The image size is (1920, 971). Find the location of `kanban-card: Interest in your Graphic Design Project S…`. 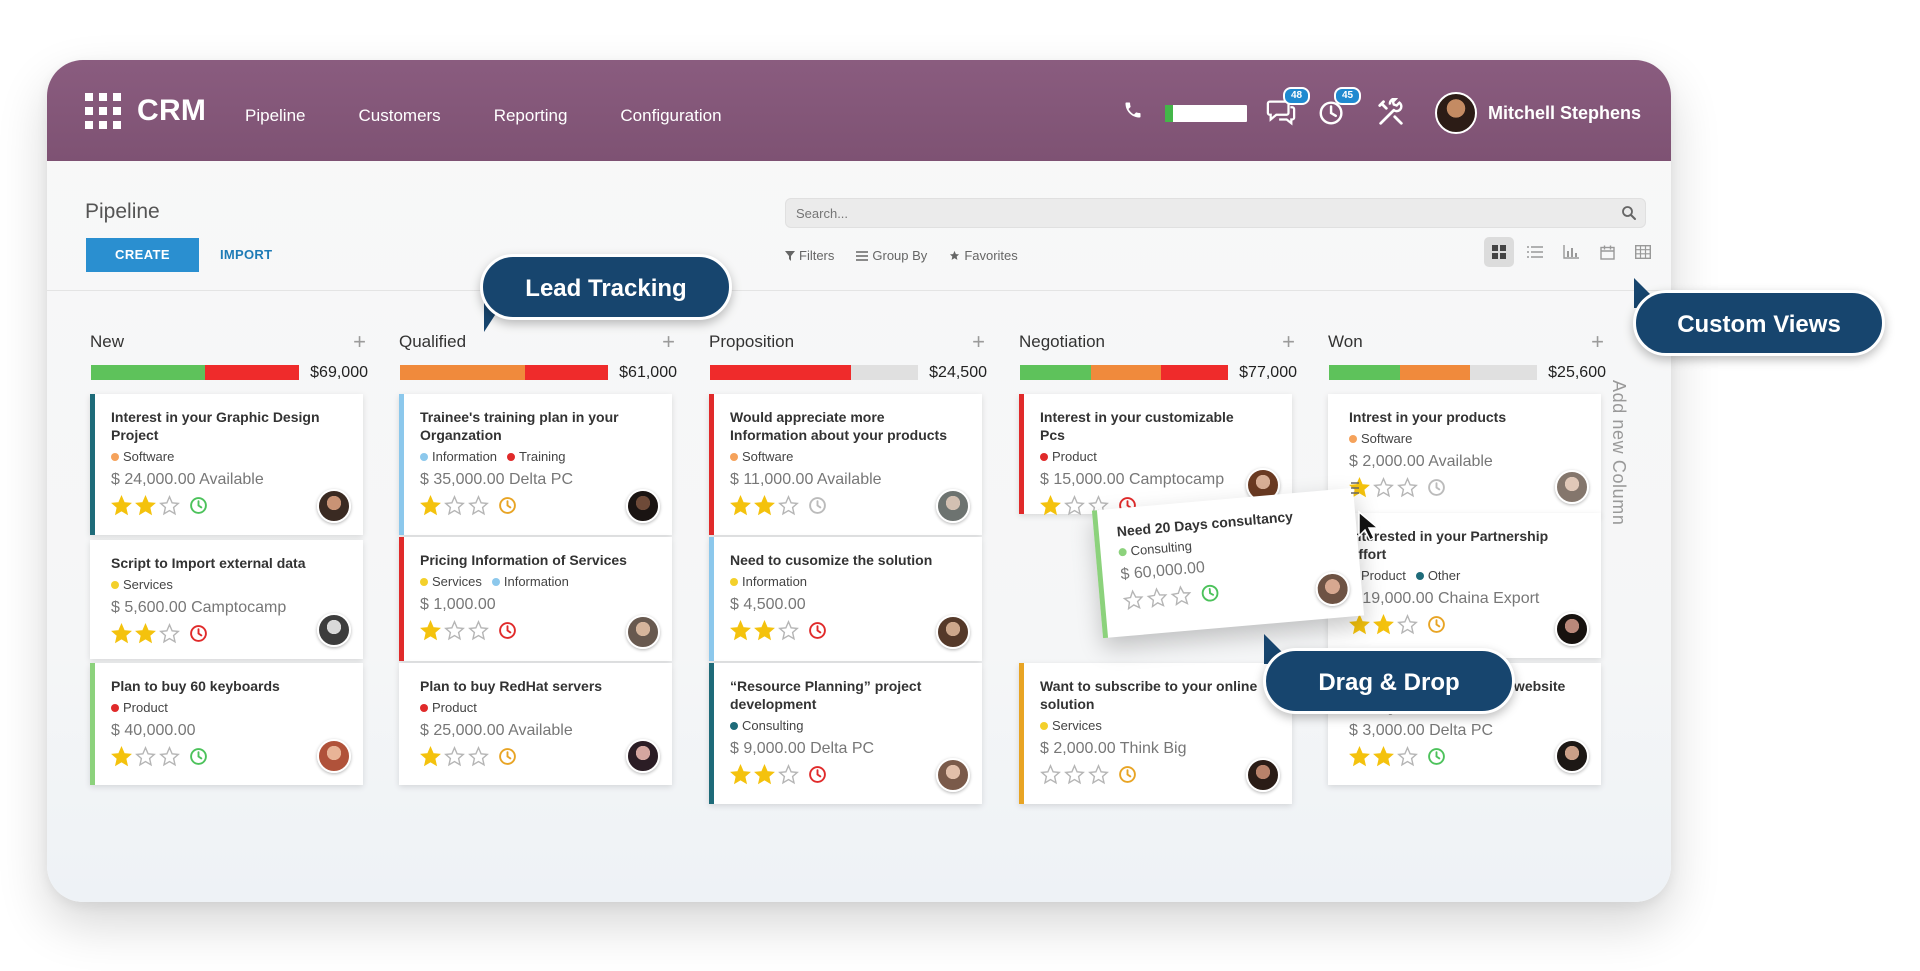

kanban-card: Interest in your Graphic Design Project S… is located at coordinates (226, 464).